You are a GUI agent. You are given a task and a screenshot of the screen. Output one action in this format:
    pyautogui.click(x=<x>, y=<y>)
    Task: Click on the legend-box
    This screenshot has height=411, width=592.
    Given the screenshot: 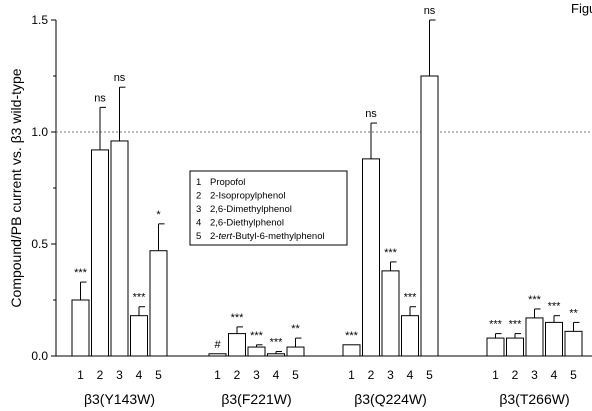 What is the action you would take?
    pyautogui.click(x=268, y=208)
    